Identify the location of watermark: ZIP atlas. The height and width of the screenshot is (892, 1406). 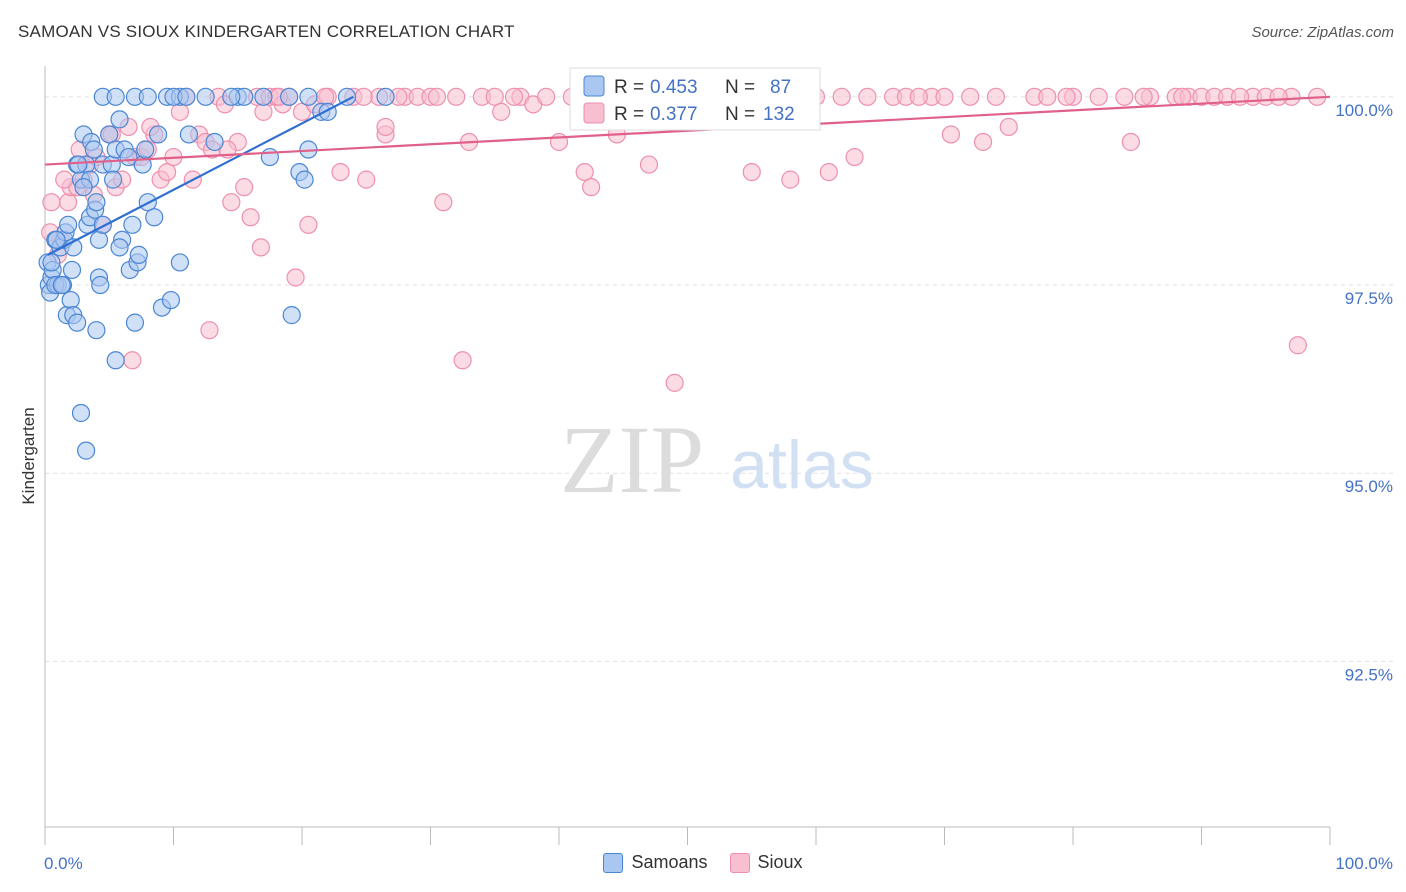
(717, 459).